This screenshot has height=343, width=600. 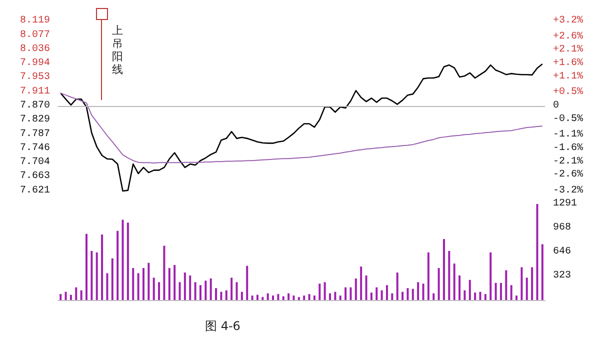 I want to click on y-tick-label: 1291, so click(x=565, y=204).